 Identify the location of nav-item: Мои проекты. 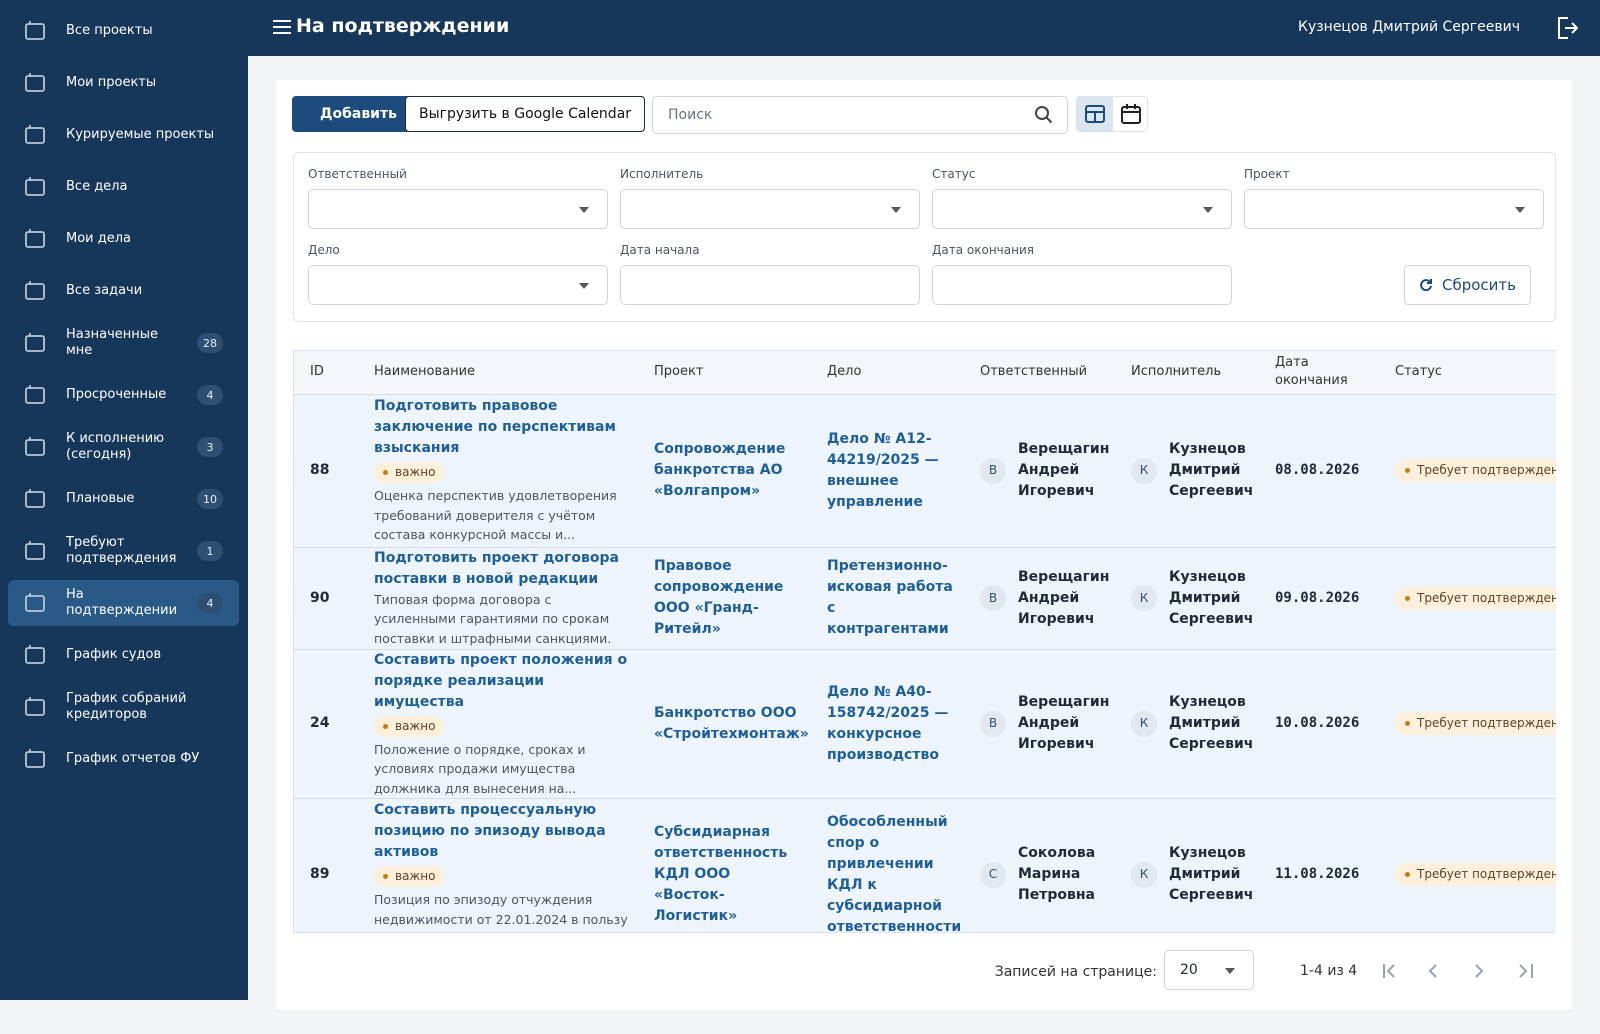
(123, 83).